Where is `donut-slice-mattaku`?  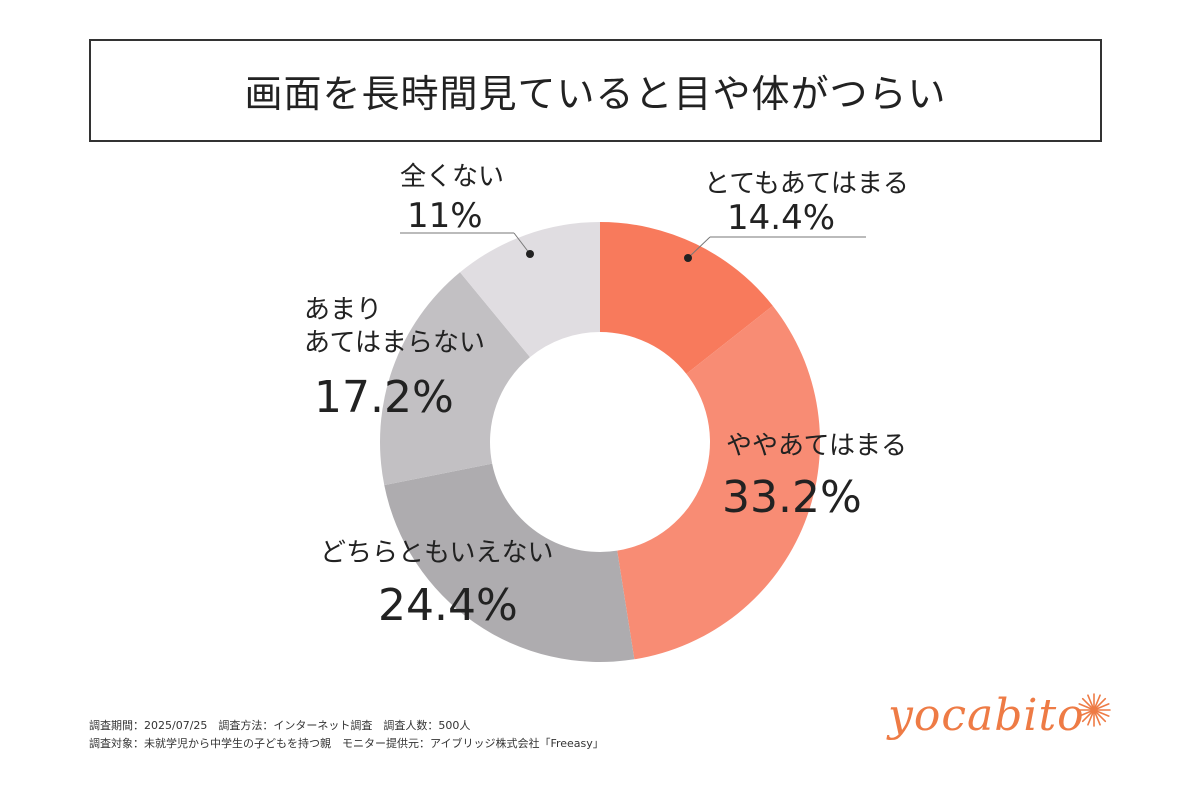
donut-slice-mattaku is located at coordinates (530, 290).